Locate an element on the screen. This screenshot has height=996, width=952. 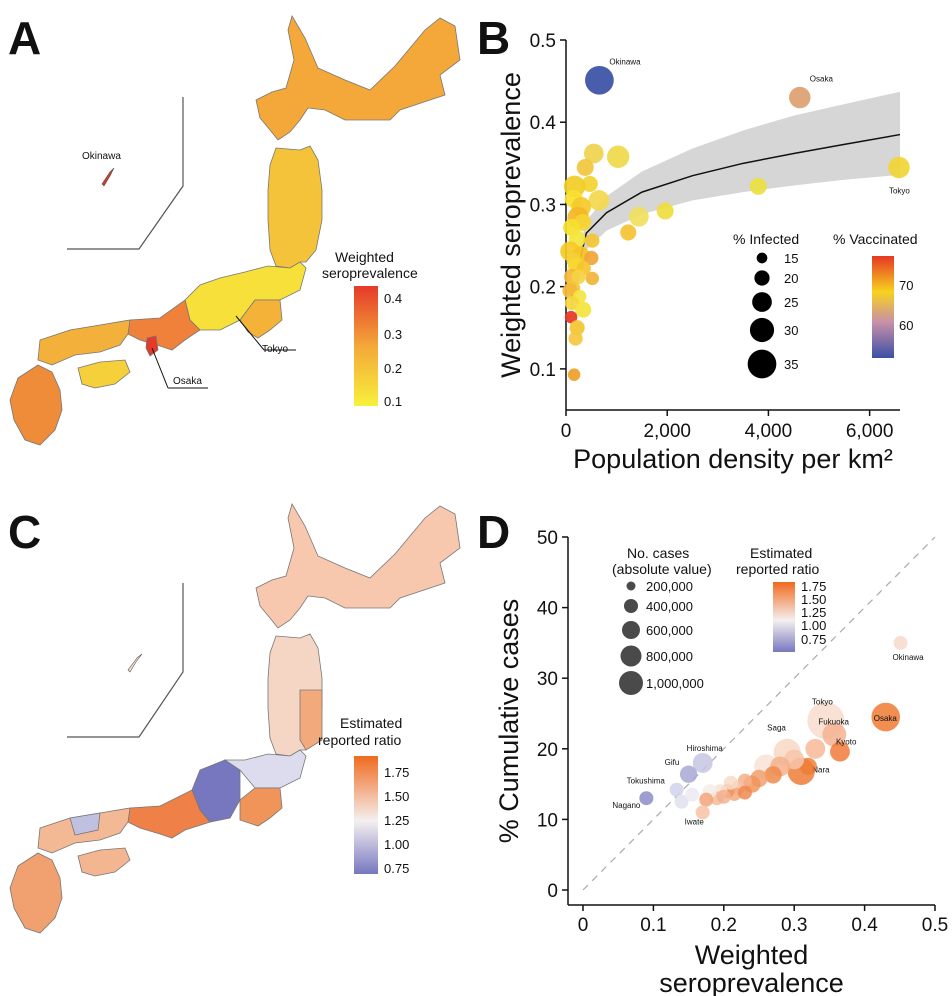
d-point-label: Kyoto is located at coordinates (846, 742).